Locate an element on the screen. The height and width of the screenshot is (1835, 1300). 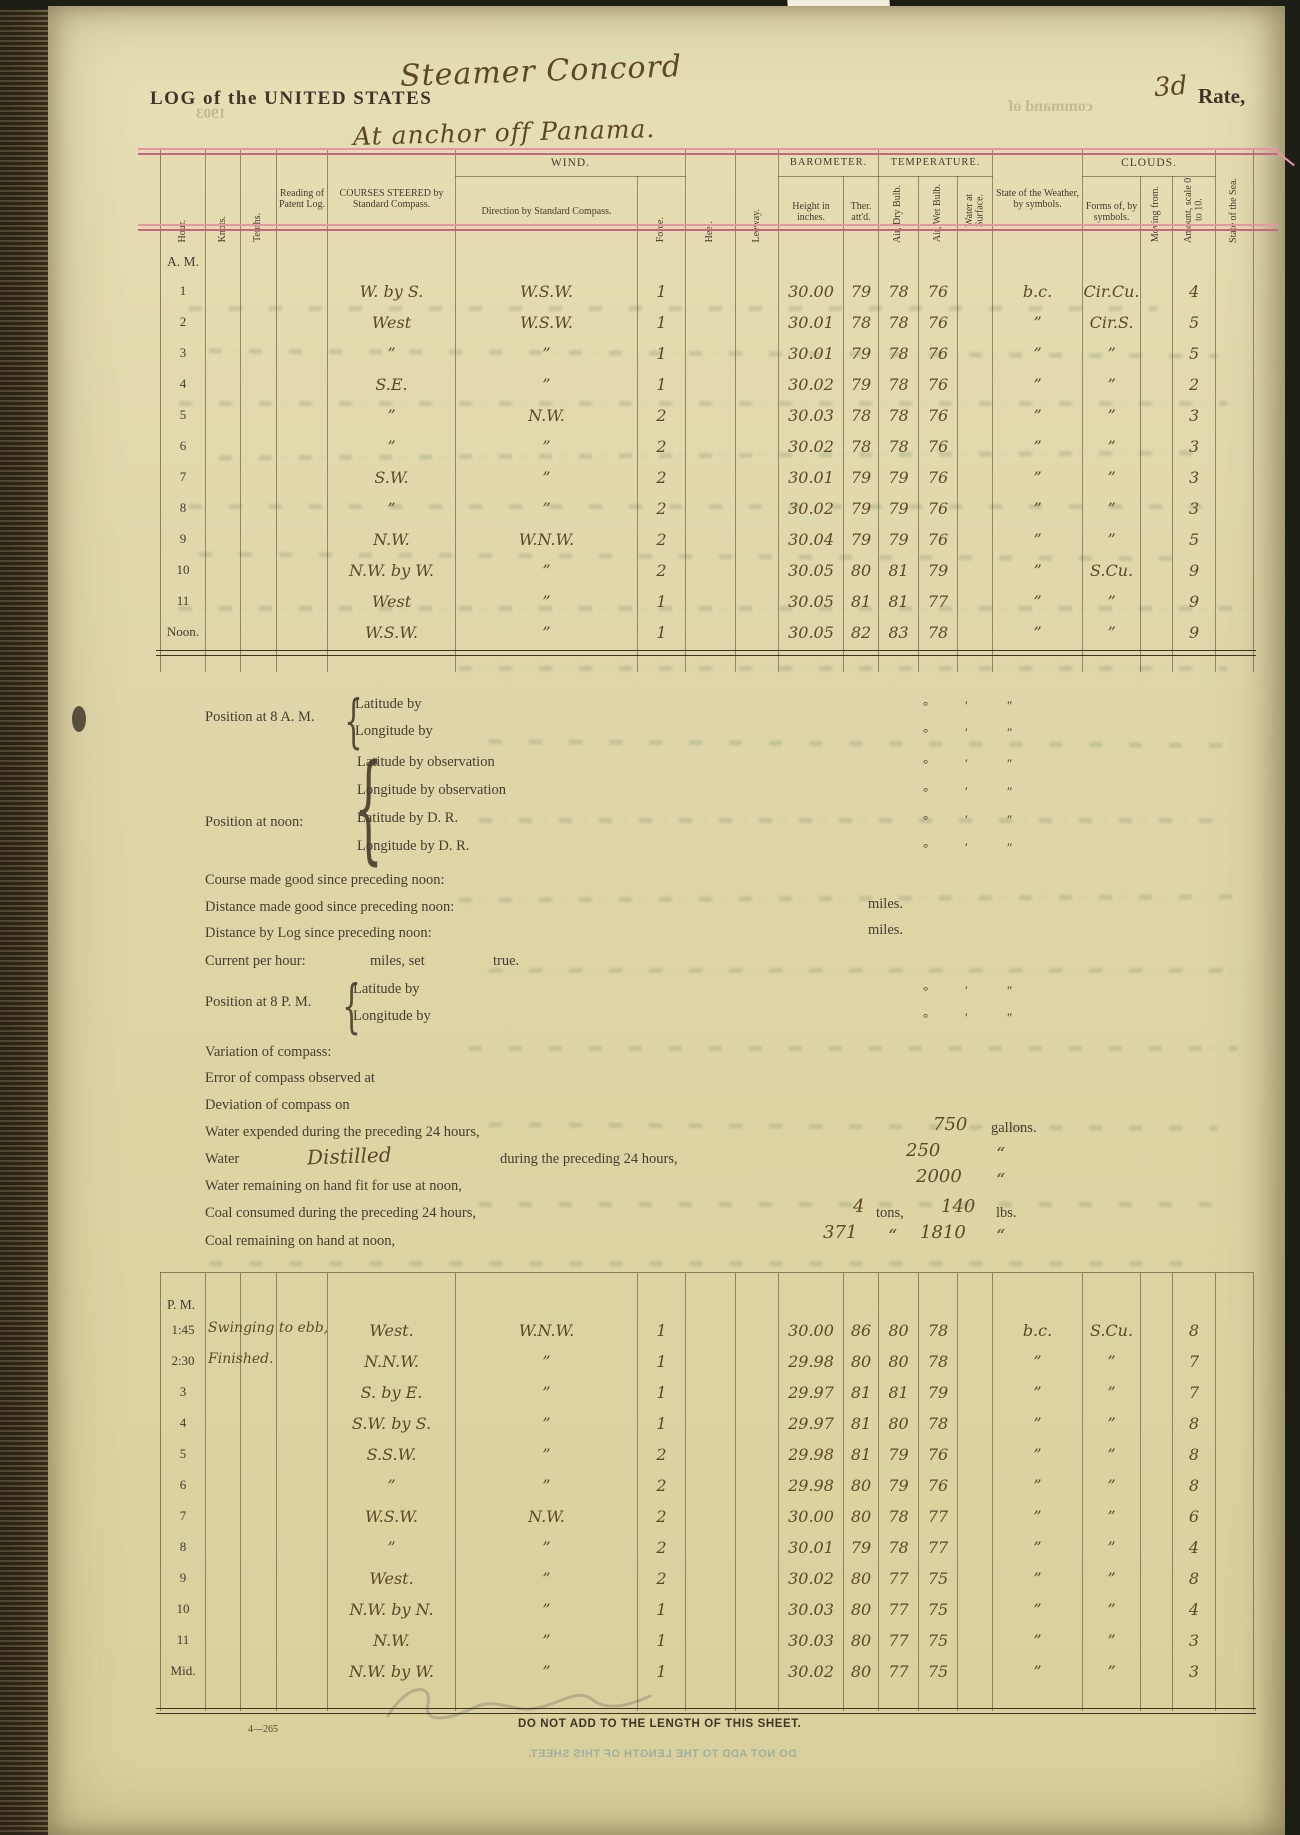
longitude-by-label: Longitude by is located at coordinates (394, 731).